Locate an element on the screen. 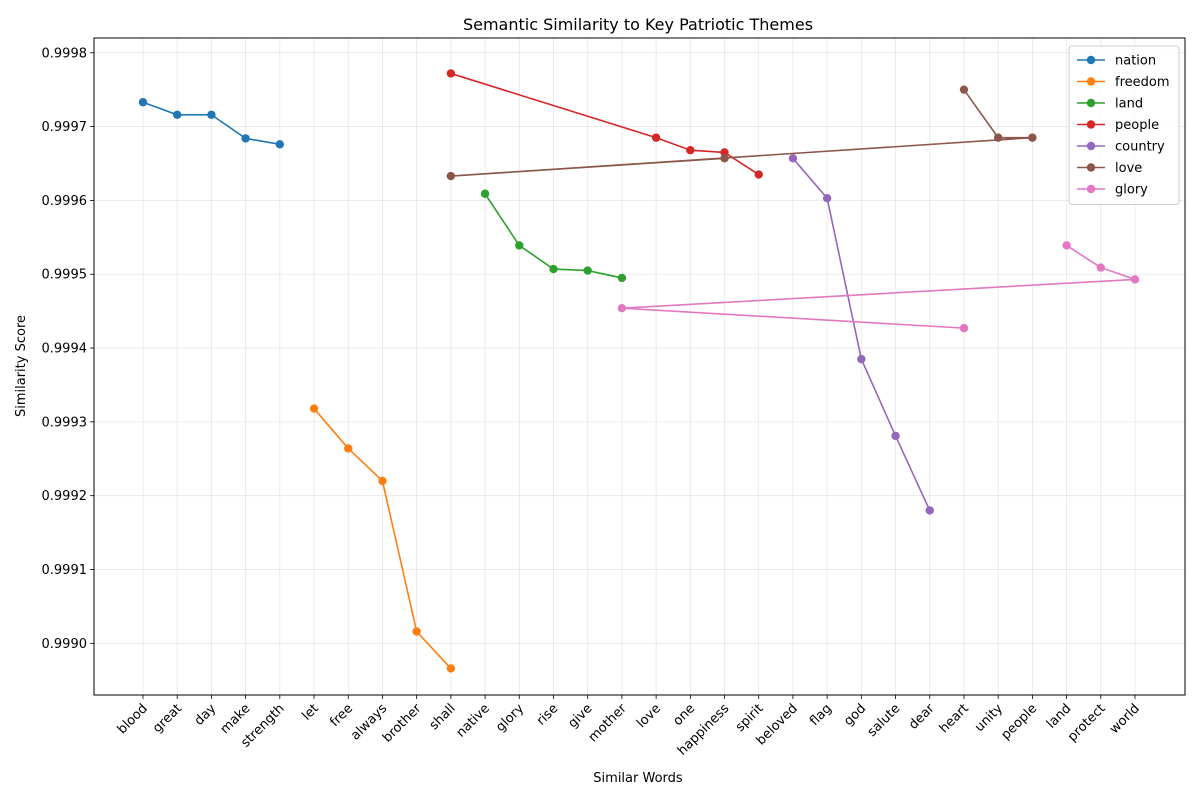 The image size is (1200, 800). series-glory is located at coordinates (878, 287).